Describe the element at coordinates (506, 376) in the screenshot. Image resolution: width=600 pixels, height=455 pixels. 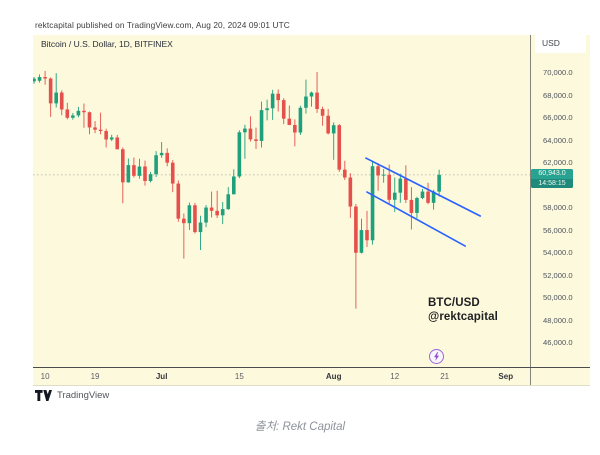
I see `time-axis-label: Sep` at that location.